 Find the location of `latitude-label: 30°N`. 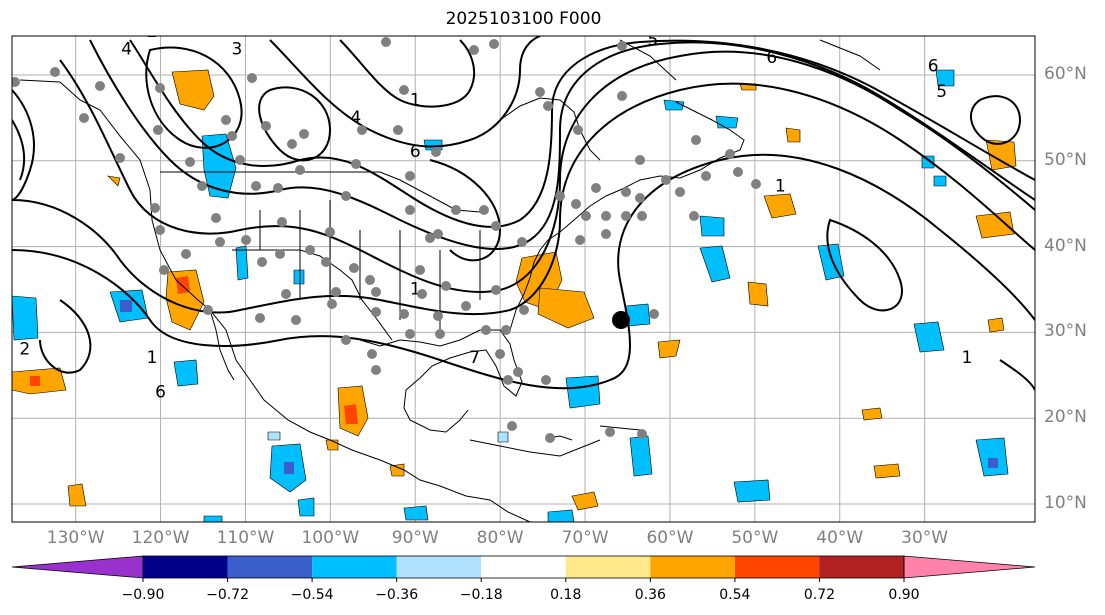

latitude-label: 30°N is located at coordinates (1065, 331).